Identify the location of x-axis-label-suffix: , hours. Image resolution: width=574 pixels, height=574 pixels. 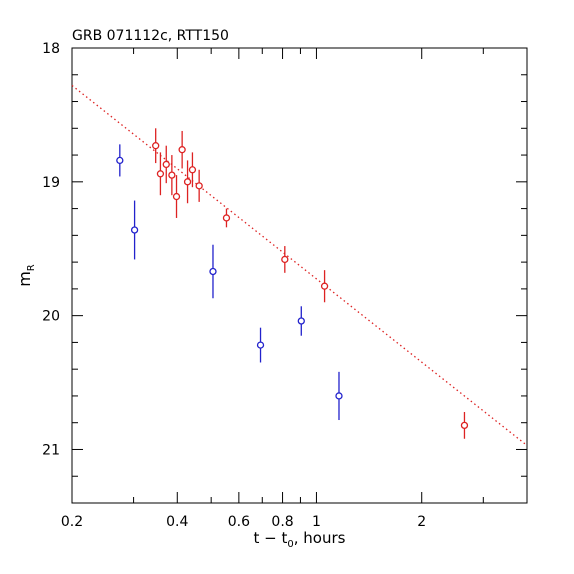
(320, 538).